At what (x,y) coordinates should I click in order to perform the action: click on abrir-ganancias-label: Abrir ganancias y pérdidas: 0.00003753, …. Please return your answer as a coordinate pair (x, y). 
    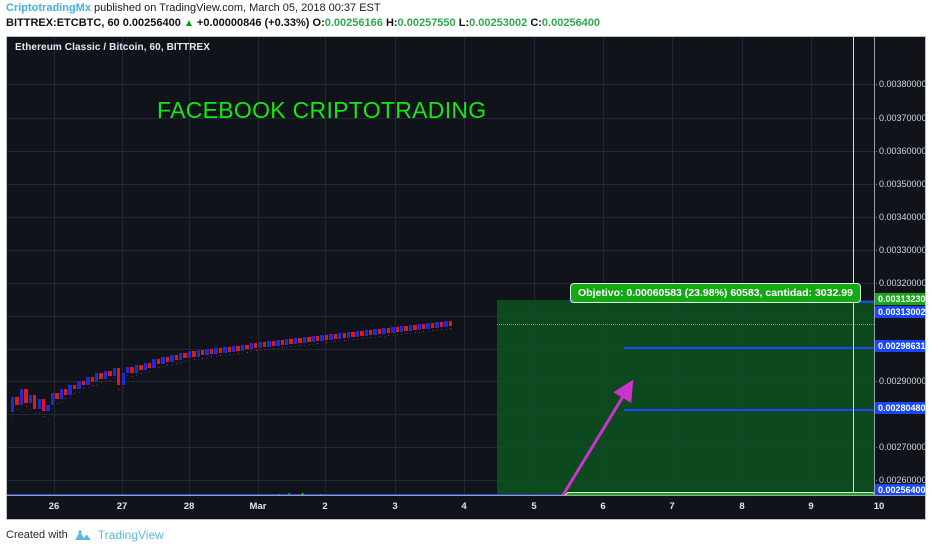
    Looking at the image, I should click on (719, 493).